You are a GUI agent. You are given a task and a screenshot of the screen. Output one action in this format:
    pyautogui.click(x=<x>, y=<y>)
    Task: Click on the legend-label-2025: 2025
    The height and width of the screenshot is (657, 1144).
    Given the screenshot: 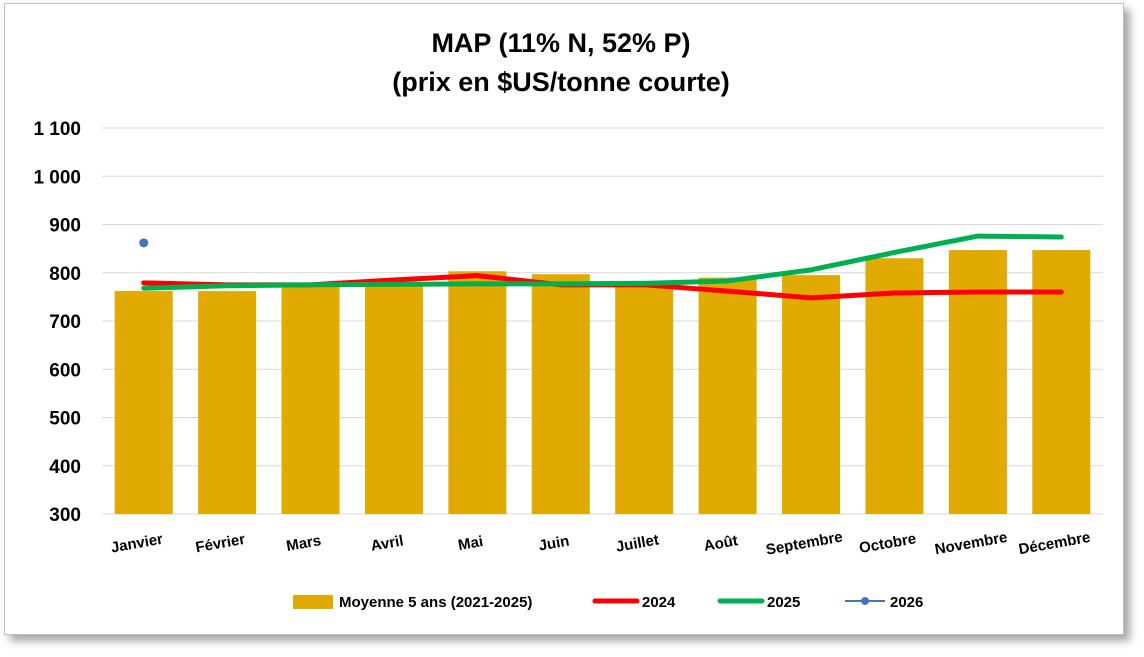 What is the action you would take?
    pyautogui.click(x=783, y=602)
    